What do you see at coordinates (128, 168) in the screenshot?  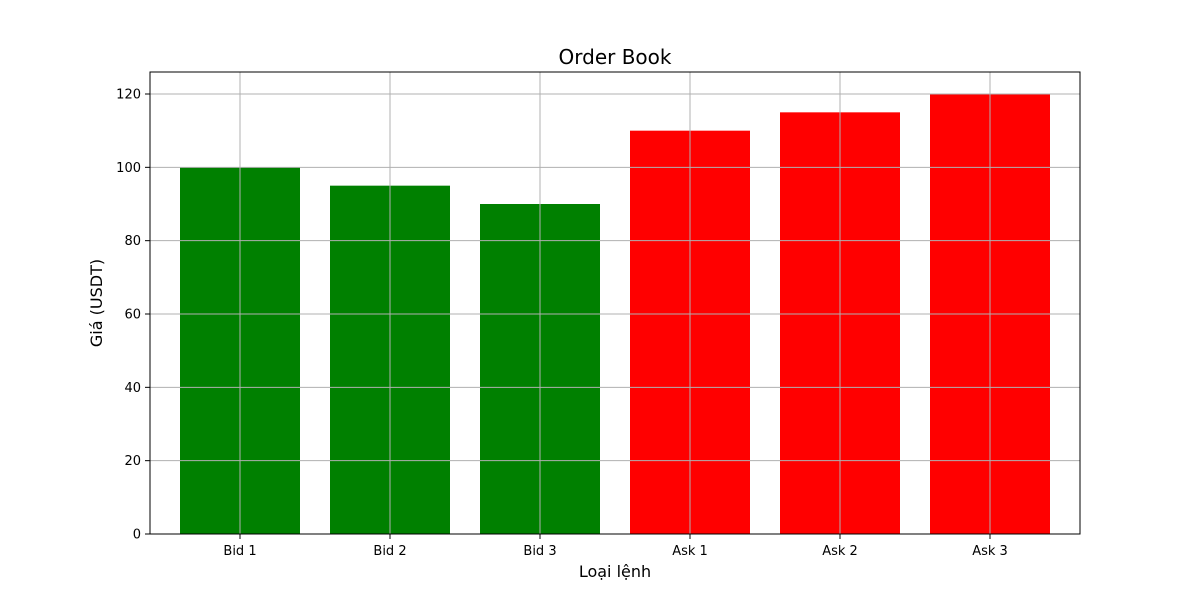 I see `y-tick-label: 100` at bounding box center [128, 168].